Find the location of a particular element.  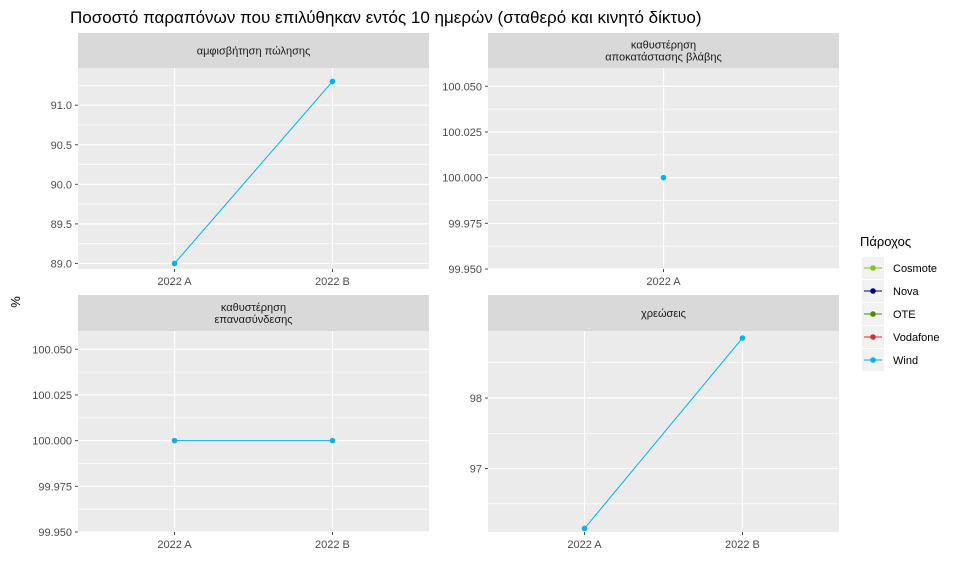

legend: Πάροχος Cosmote Nova OTE Vodafone Wind is located at coordinates (900, 302).